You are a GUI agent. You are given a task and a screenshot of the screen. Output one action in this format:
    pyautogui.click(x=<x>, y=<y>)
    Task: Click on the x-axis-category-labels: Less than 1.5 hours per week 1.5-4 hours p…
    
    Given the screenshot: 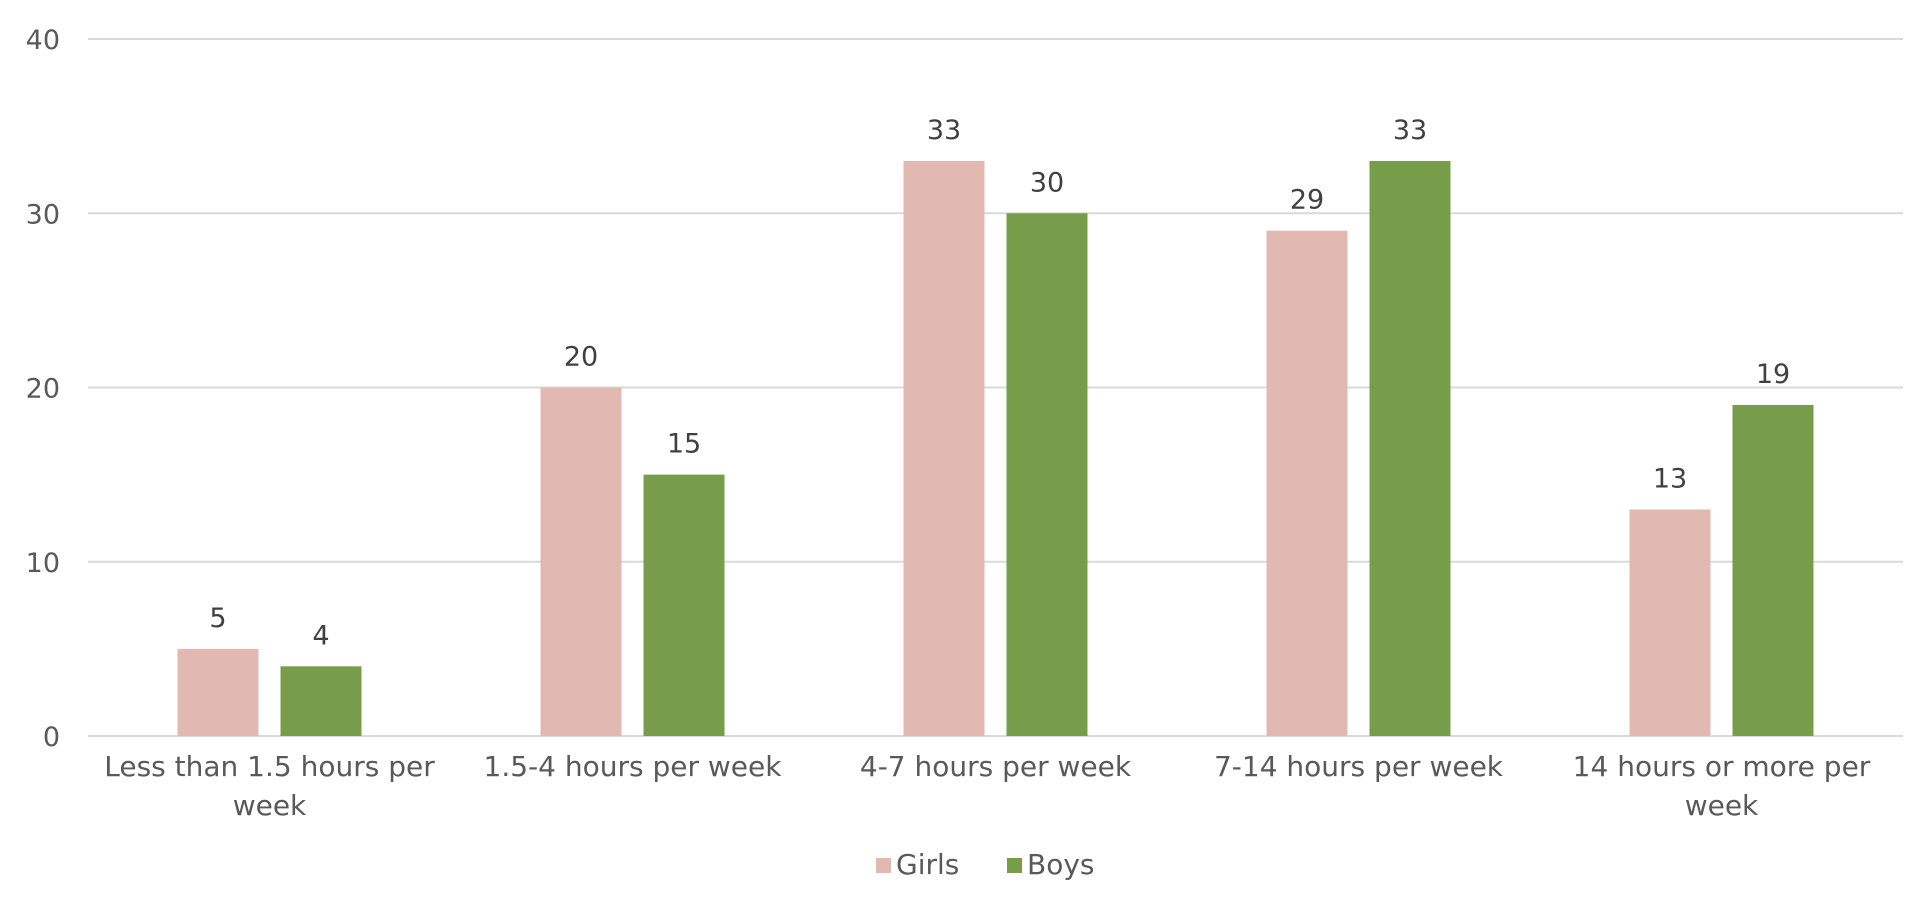 What is the action you would take?
    pyautogui.click(x=987, y=786)
    